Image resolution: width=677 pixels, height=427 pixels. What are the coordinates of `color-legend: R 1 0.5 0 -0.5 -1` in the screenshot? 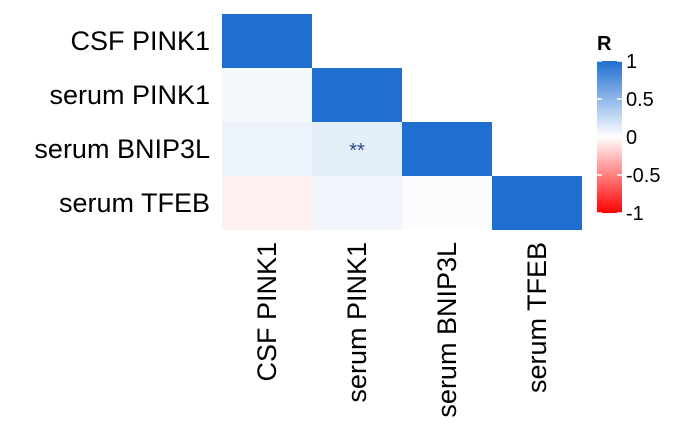 It's located at (628, 129).